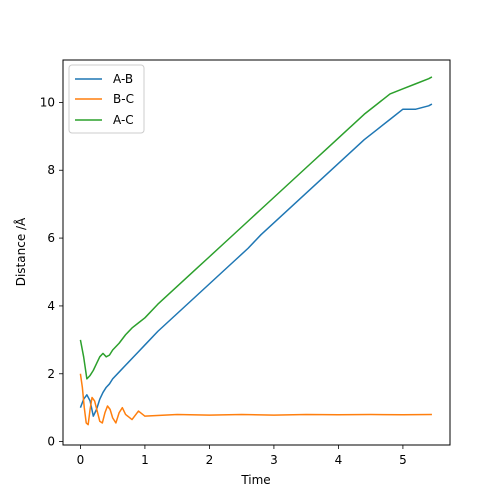 This screenshot has width=500, height=500. What do you see at coordinates (255, 399) in the screenshot?
I see `series-line-b-c` at bounding box center [255, 399].